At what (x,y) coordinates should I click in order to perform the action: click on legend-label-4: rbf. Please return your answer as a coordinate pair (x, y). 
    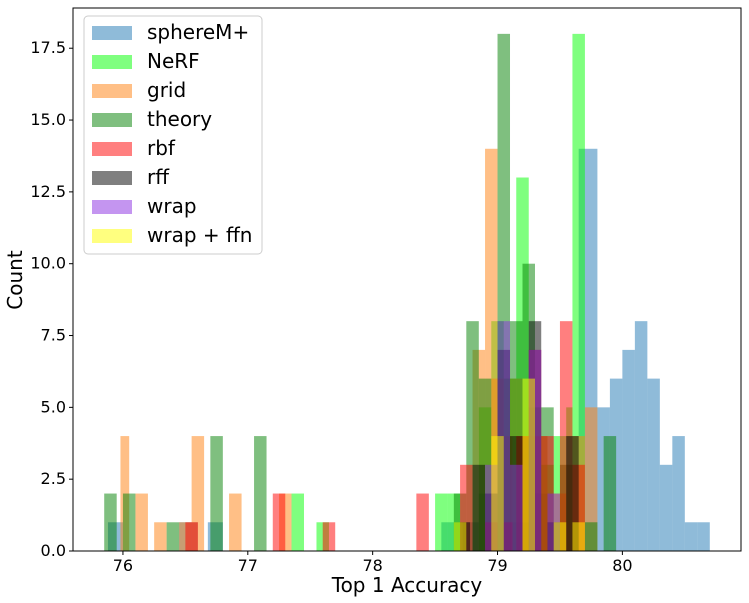
    Looking at the image, I should click on (161, 148).